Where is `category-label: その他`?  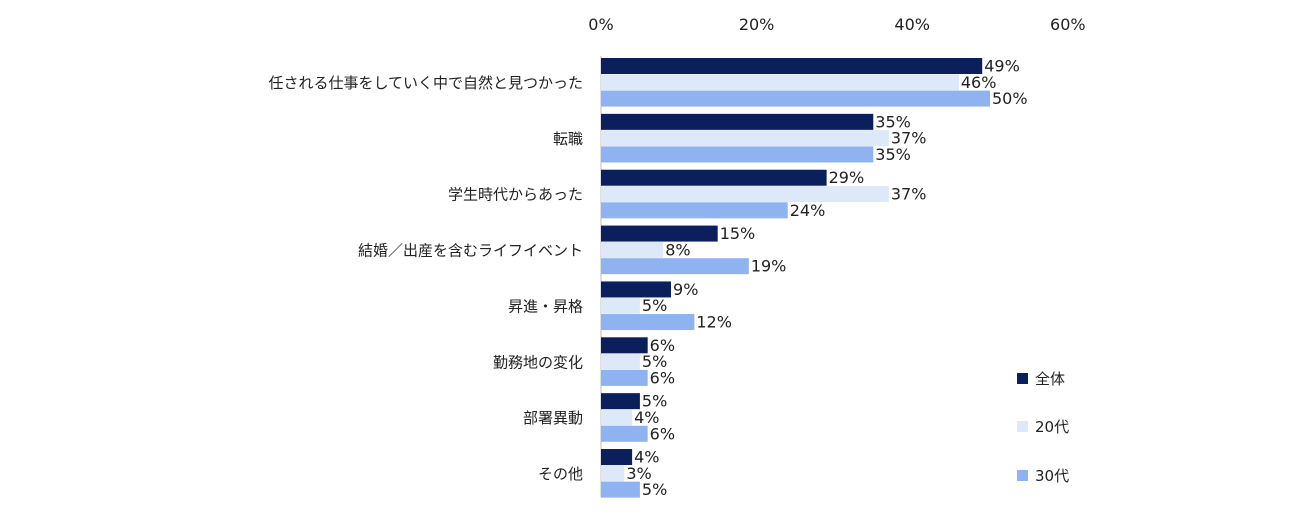
category-label: その他 is located at coordinates (560, 474).